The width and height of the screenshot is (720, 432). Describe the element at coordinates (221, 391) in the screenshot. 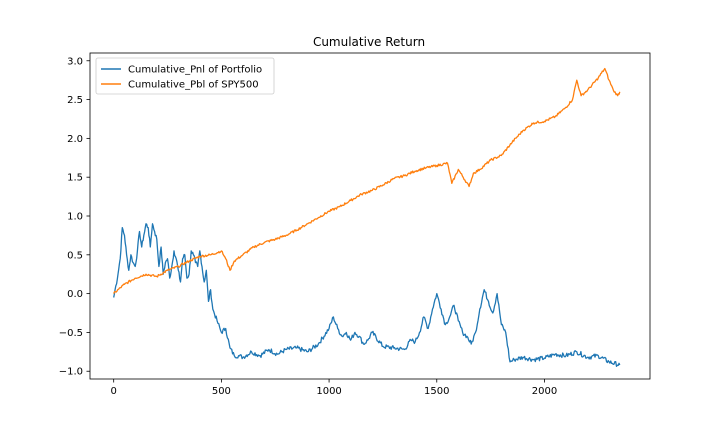

I see `x-tick-label: 500` at that location.